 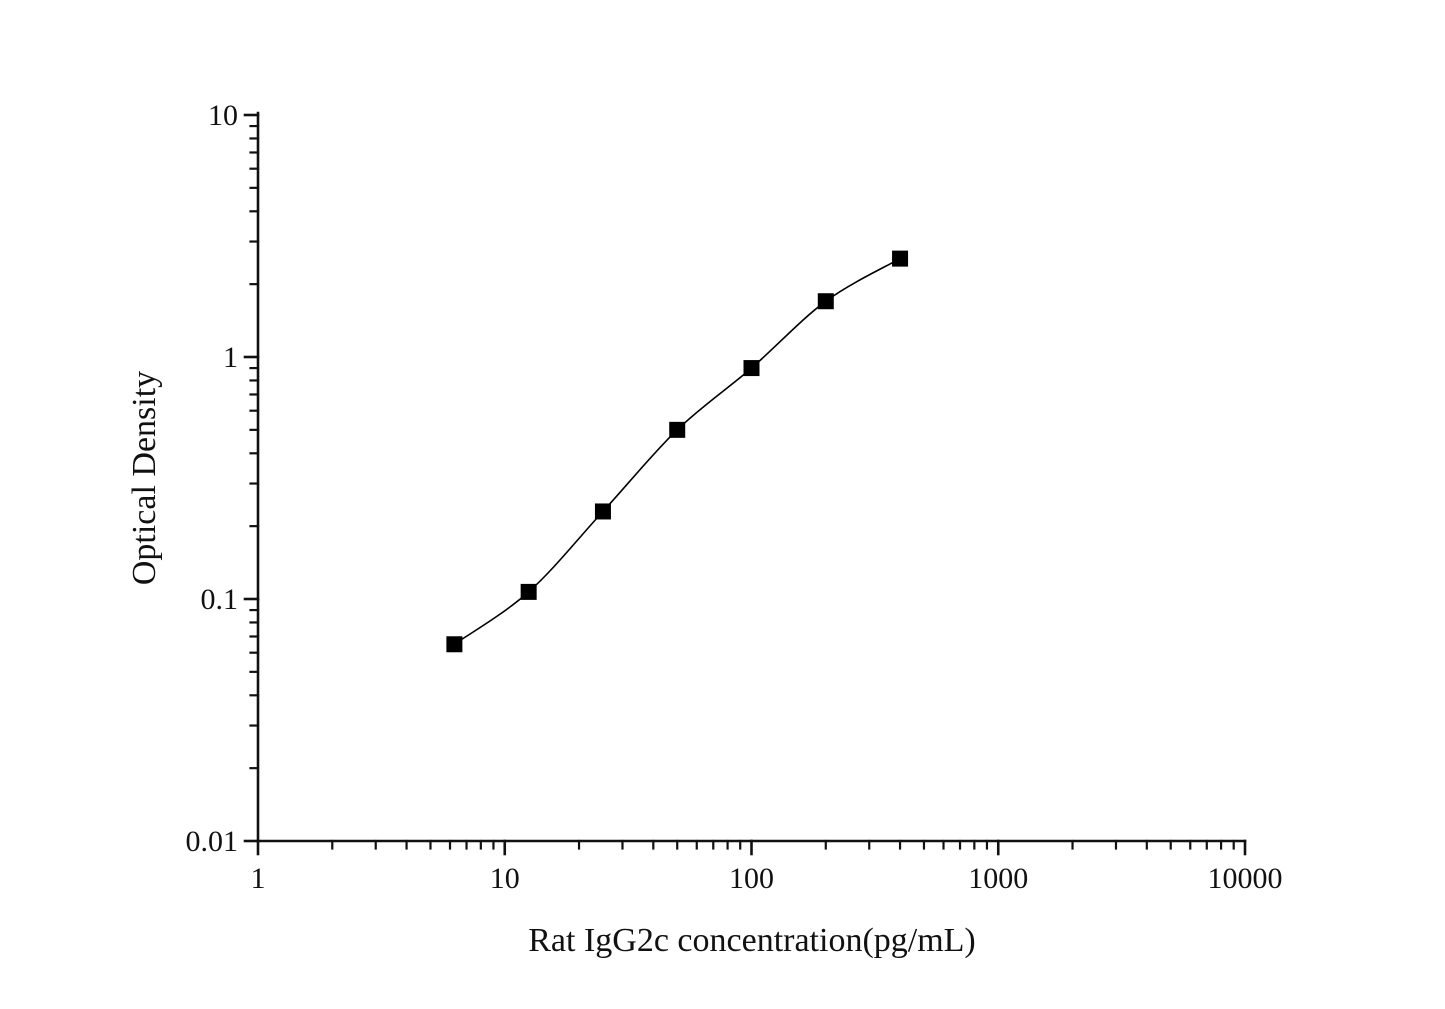 I want to click on x-tick-label: 1, so click(x=258, y=878).